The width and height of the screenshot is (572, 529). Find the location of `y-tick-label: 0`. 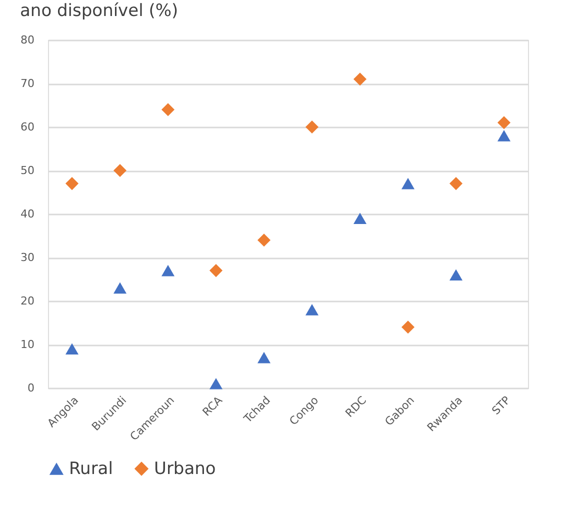

y-tick-label: 0 is located at coordinates (31, 388).